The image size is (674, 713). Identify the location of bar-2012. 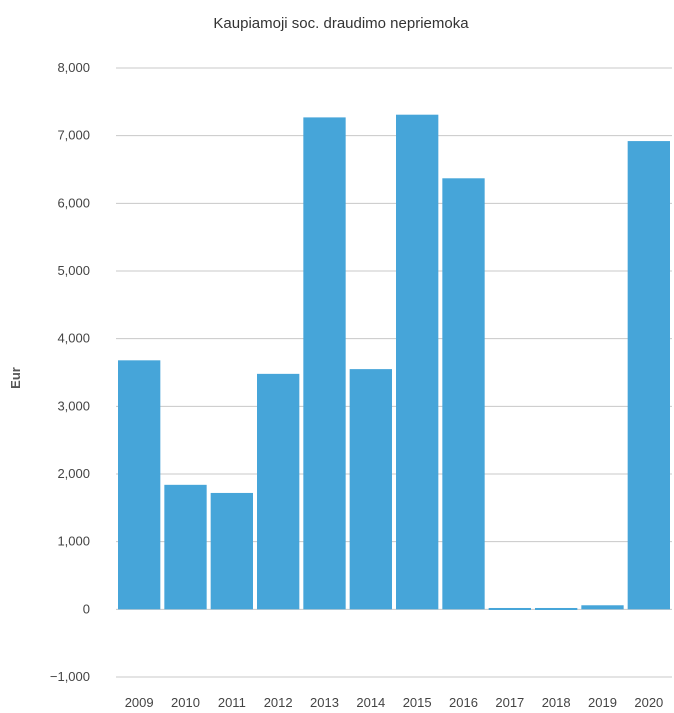
(278, 491).